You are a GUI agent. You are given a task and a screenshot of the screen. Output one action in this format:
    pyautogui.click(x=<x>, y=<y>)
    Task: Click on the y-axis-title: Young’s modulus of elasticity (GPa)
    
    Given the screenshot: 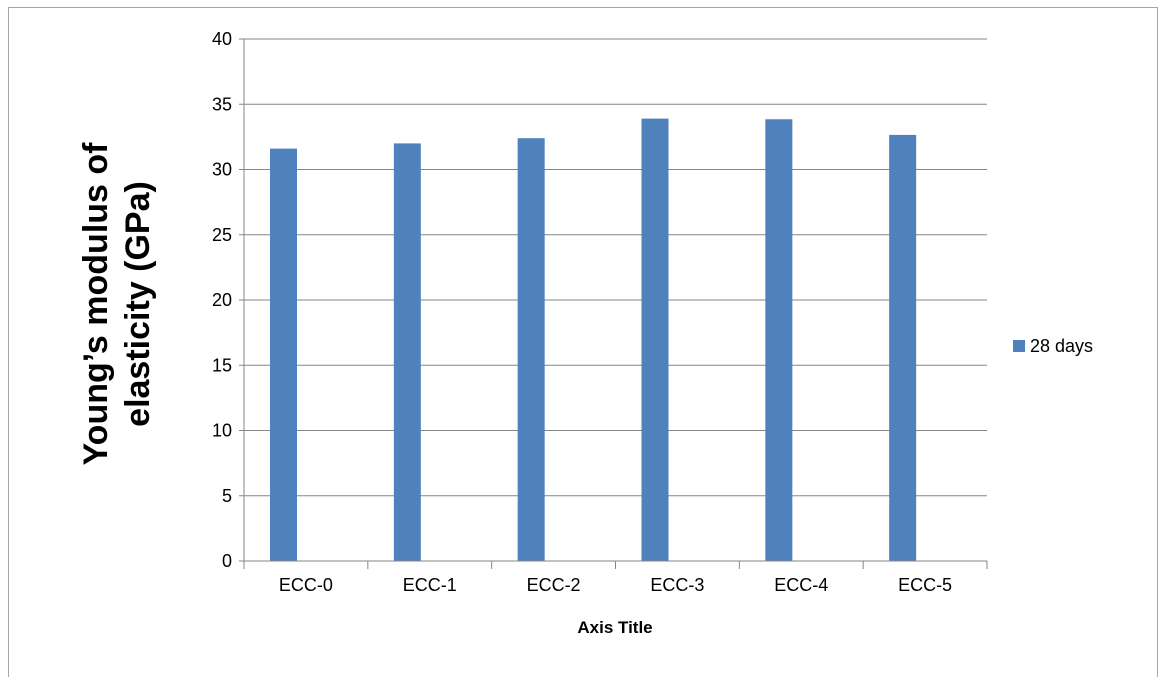 What is the action you would take?
    pyautogui.click(x=117, y=304)
    